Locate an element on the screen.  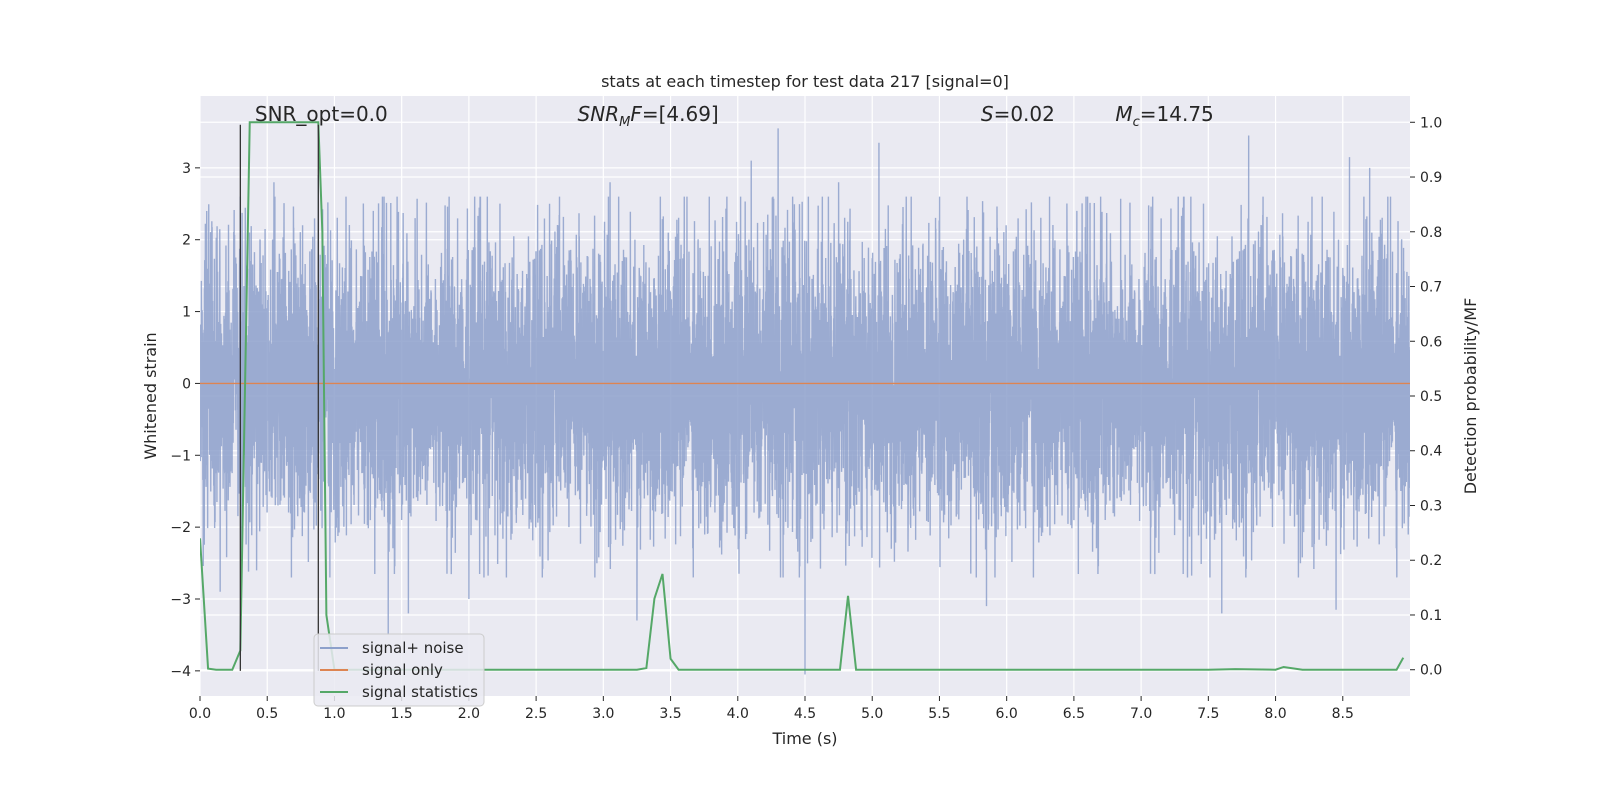
y-tick-label: −2 is located at coordinates (180, 528).